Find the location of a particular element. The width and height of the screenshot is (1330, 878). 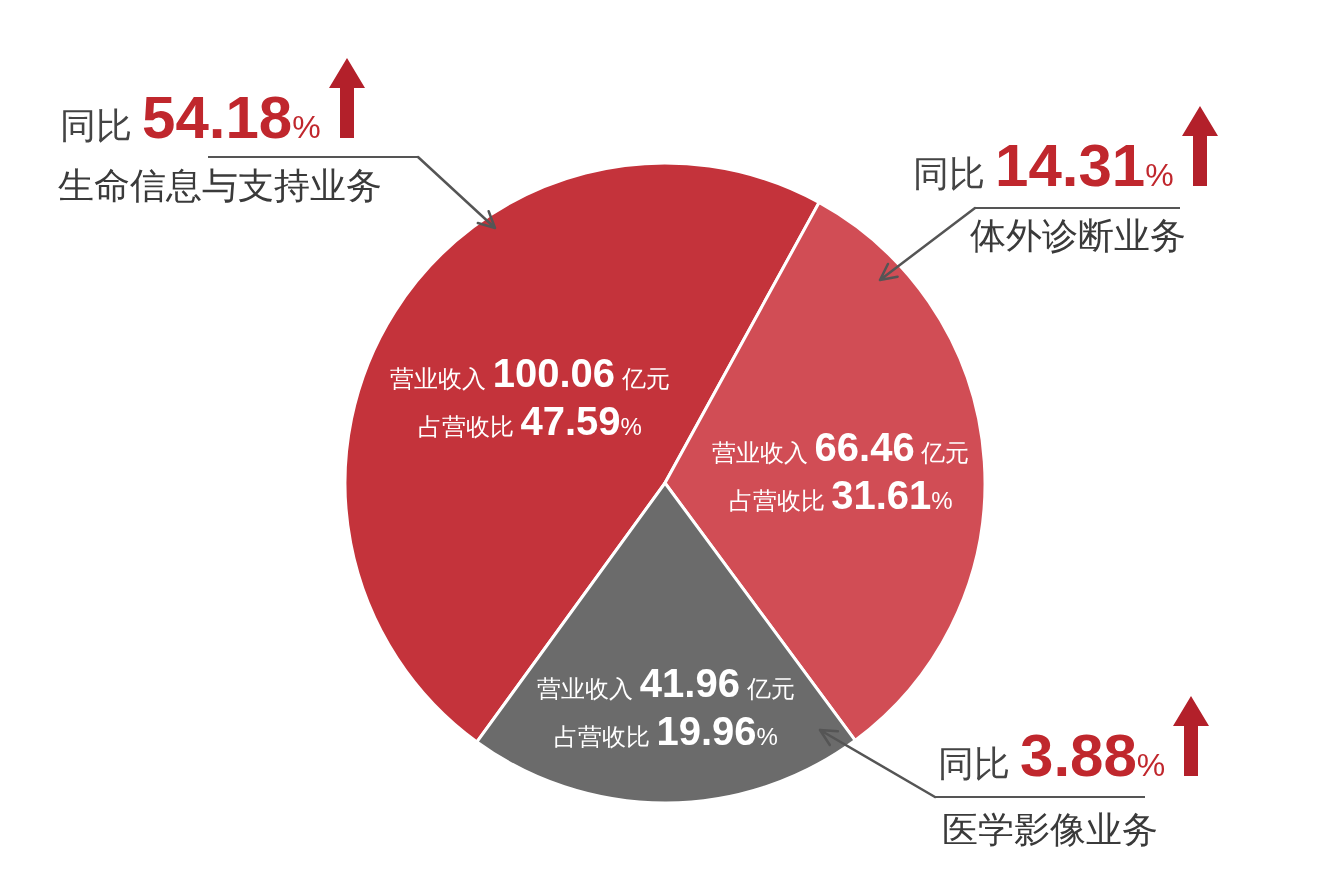

slice-label: 体外诊断业务 is located at coordinates (1078, 235).